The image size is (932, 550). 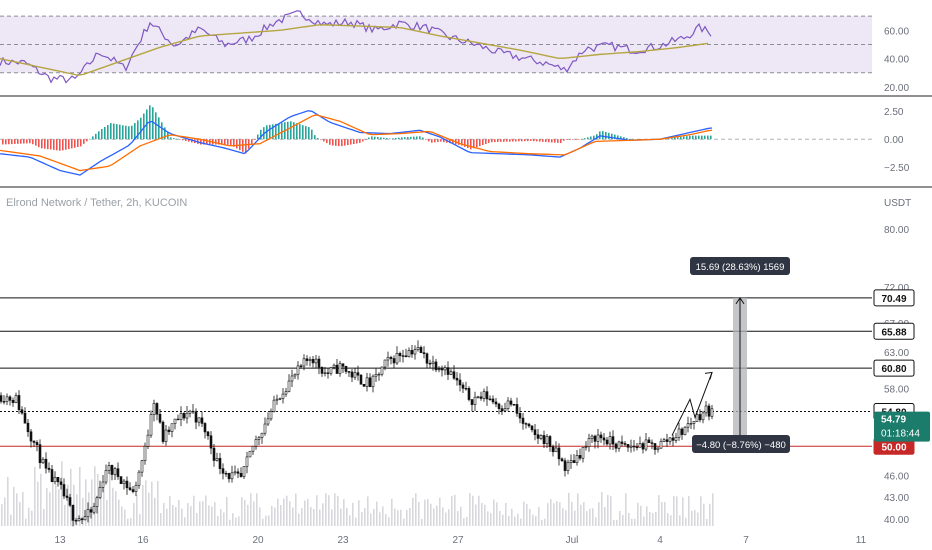 What do you see at coordinates (900, 434) in the screenshot?
I see `price-countdown: 01:18:44` at bounding box center [900, 434].